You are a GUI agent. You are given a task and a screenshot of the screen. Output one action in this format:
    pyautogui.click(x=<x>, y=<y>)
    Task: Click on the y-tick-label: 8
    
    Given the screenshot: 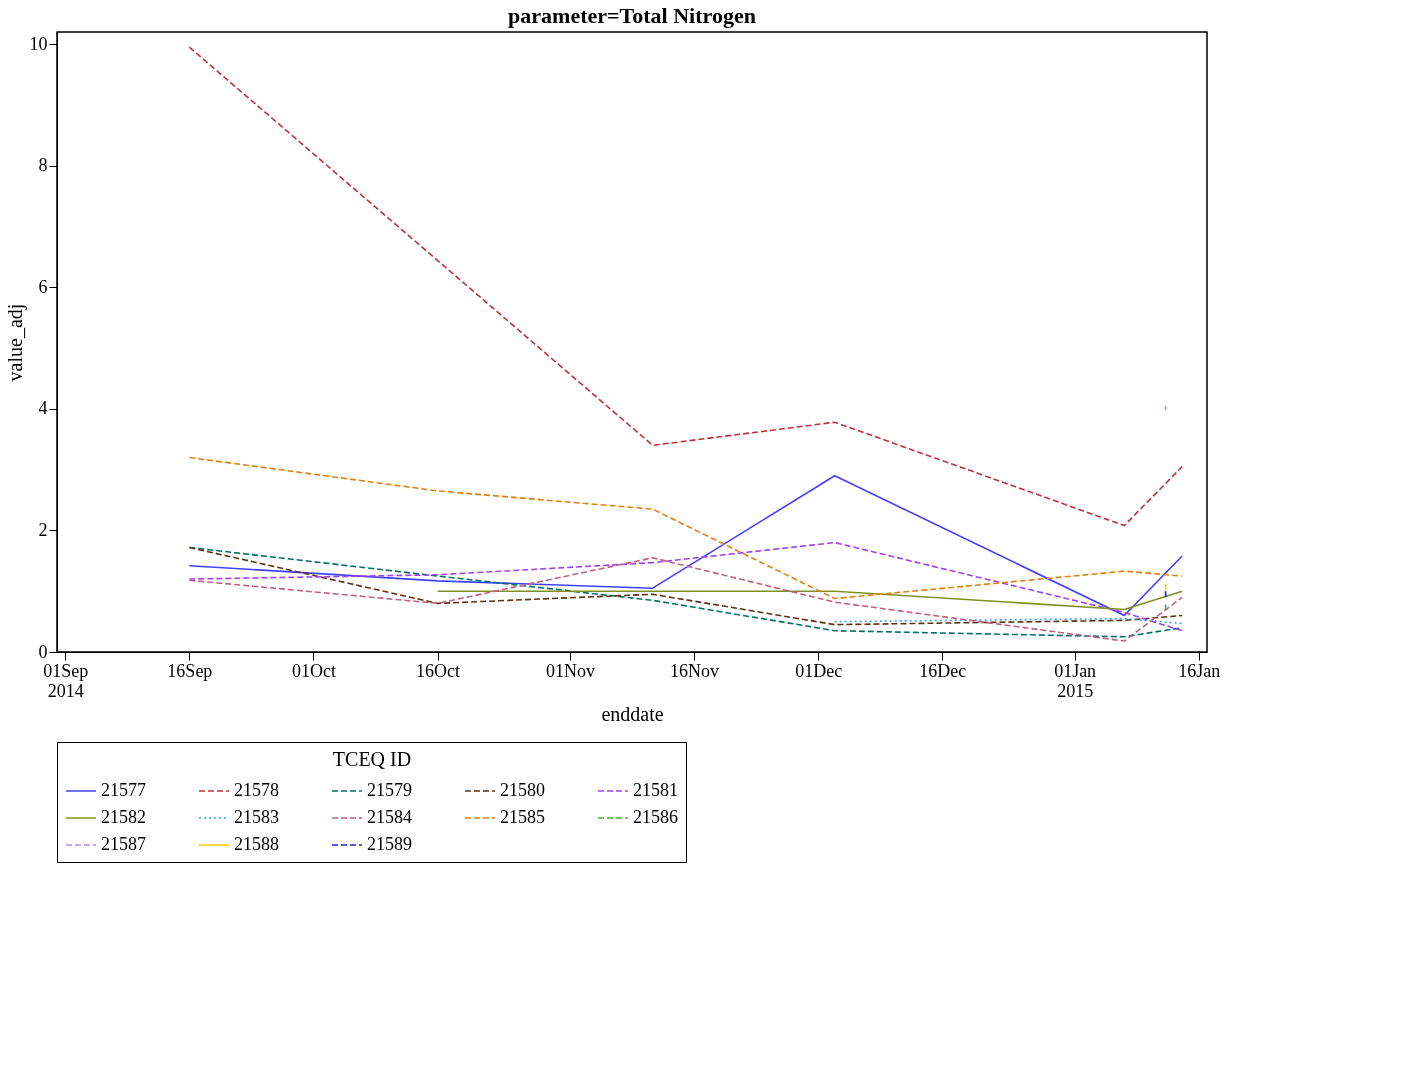 What is the action you would take?
    pyautogui.click(x=43, y=165)
    